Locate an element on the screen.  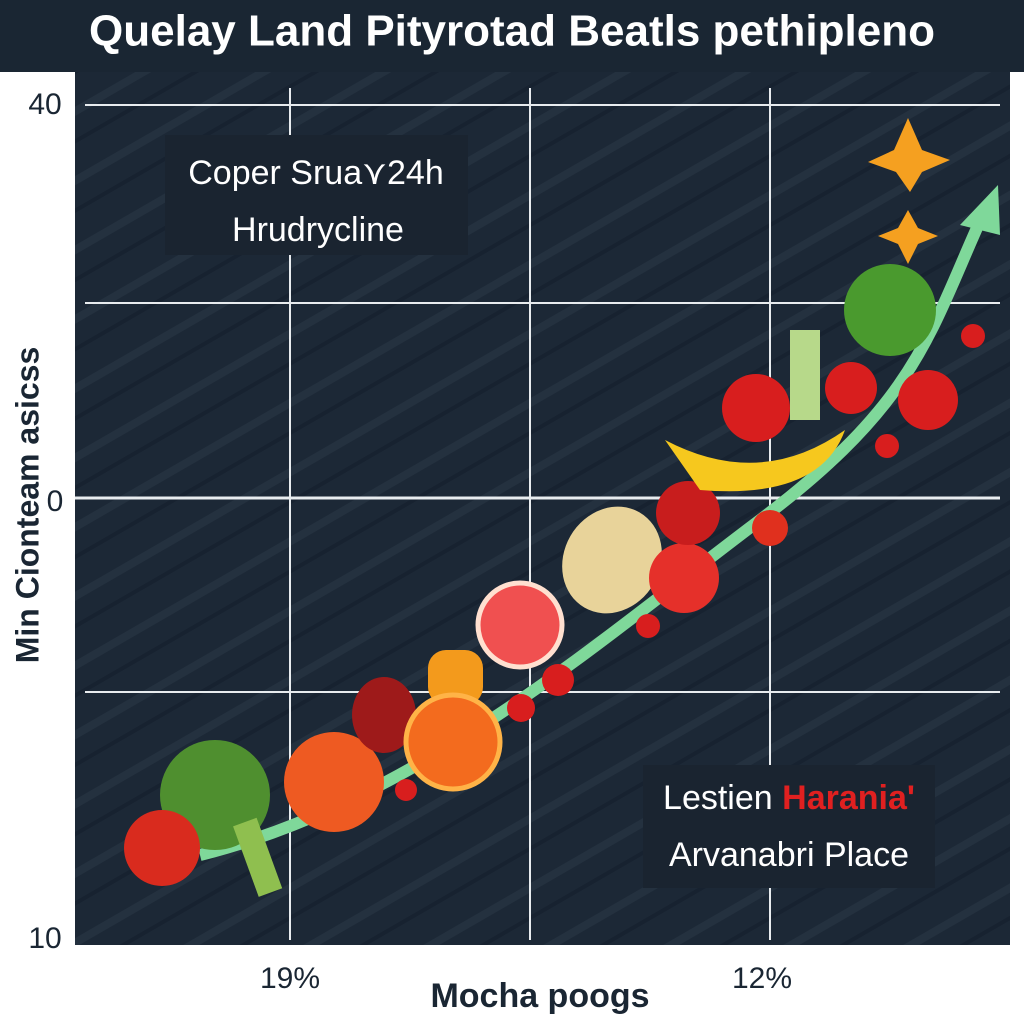
x-tick-label: 12% is located at coordinates (762, 978).